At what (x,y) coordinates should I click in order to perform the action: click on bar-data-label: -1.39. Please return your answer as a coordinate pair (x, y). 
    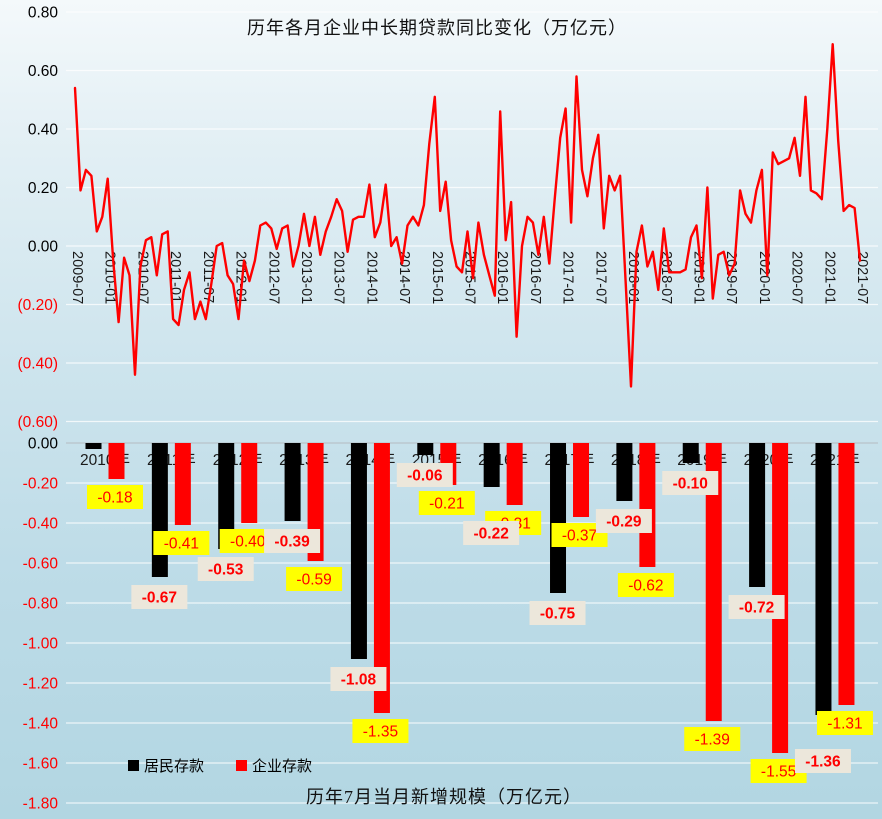
    Looking at the image, I should click on (712, 739).